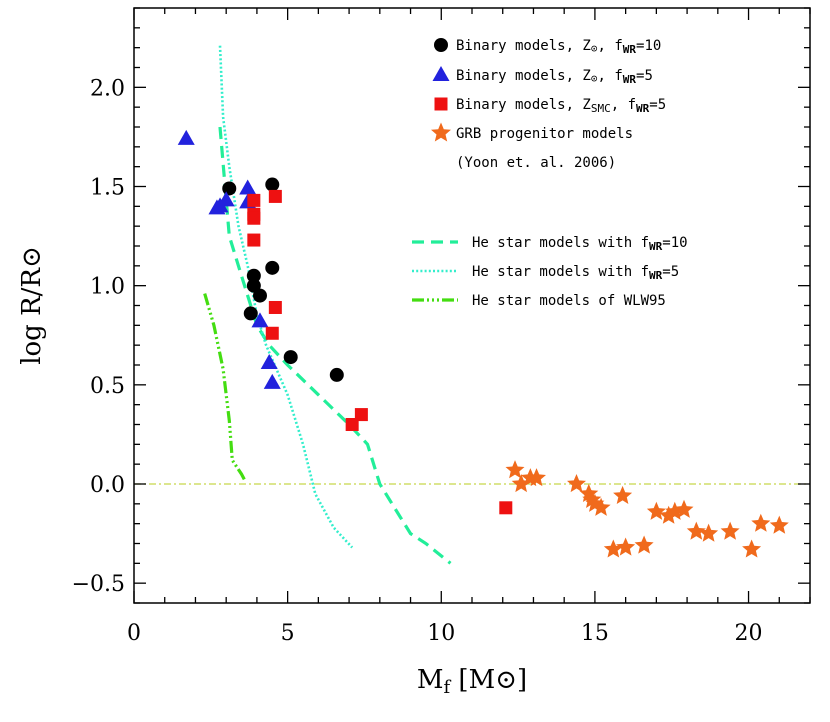 The height and width of the screenshot is (722, 830). I want to click on legend-label-3: GRB progenitor models, so click(544, 134).